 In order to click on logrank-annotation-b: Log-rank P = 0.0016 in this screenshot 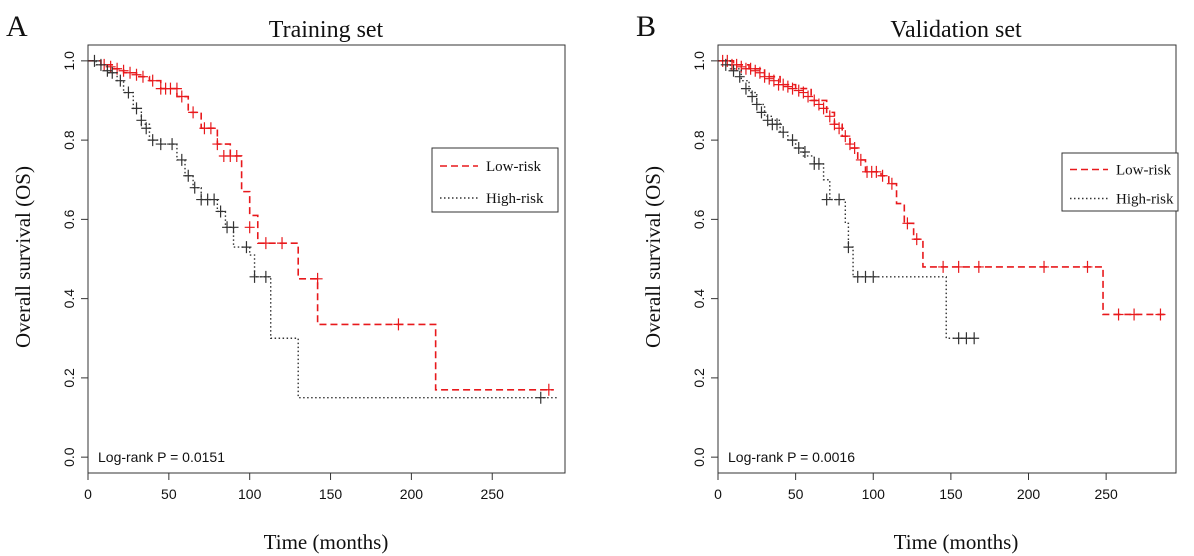, I will do `click(791, 457)`.